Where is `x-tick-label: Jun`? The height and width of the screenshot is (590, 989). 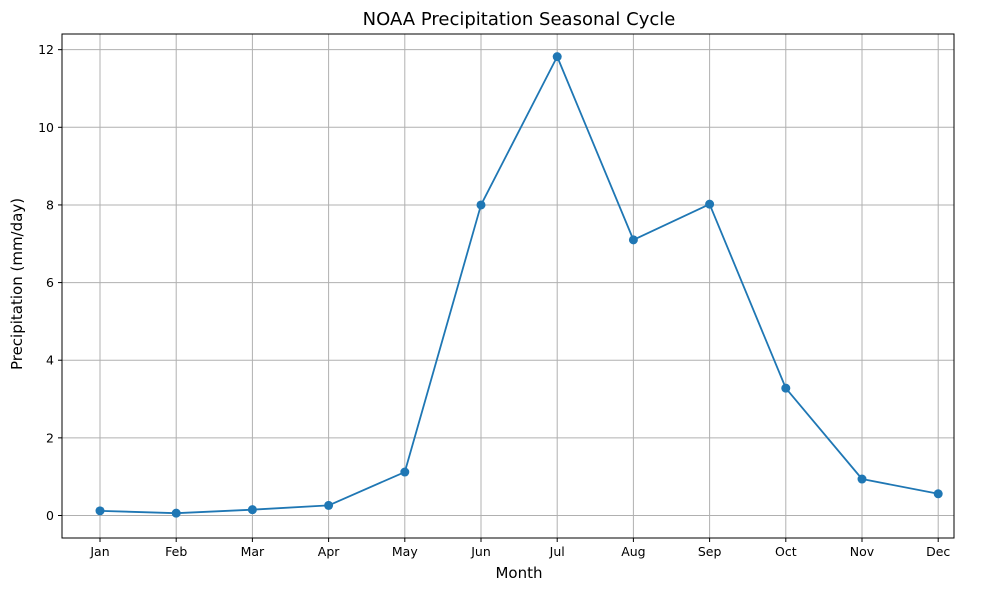 x-tick-label: Jun is located at coordinates (480, 551).